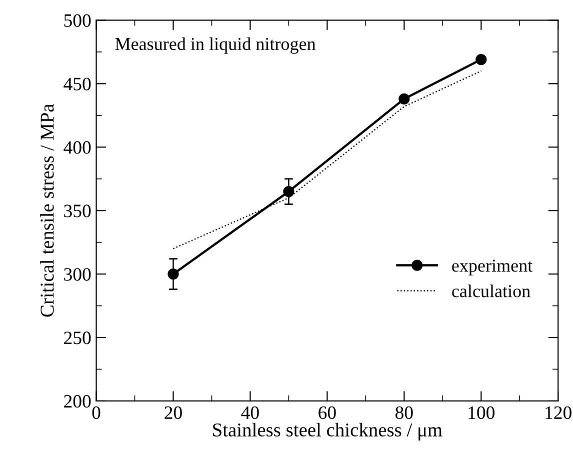  I want to click on legend-label: calculation, so click(491, 291).